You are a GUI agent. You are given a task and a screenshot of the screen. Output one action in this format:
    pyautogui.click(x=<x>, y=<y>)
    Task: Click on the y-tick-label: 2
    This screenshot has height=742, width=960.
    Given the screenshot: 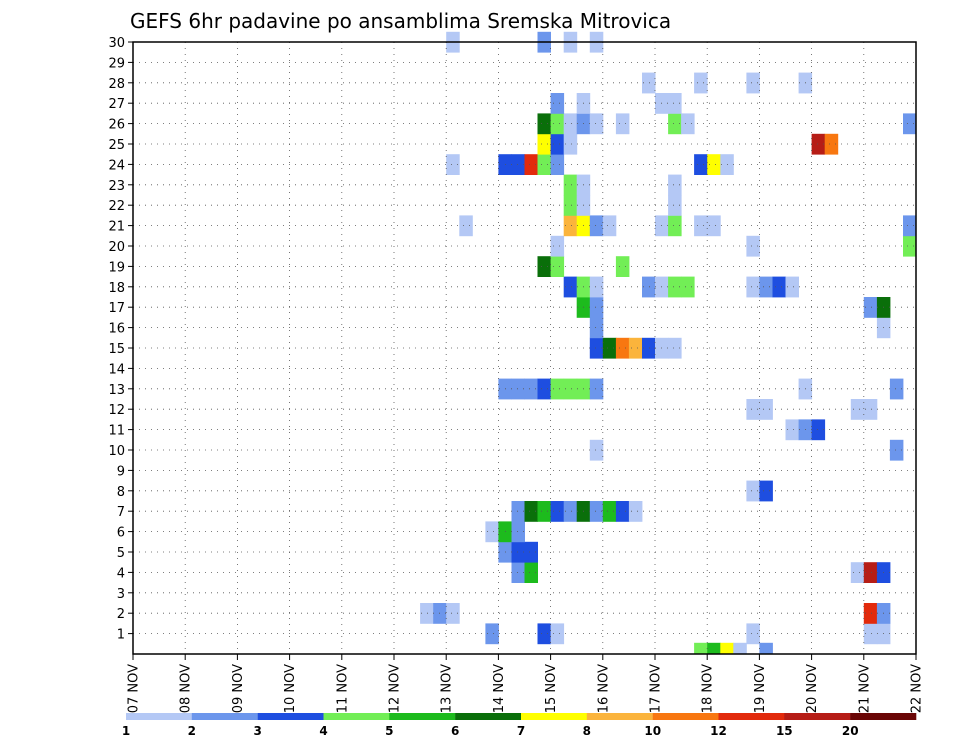 What is the action you would take?
    pyautogui.click(x=121, y=614)
    